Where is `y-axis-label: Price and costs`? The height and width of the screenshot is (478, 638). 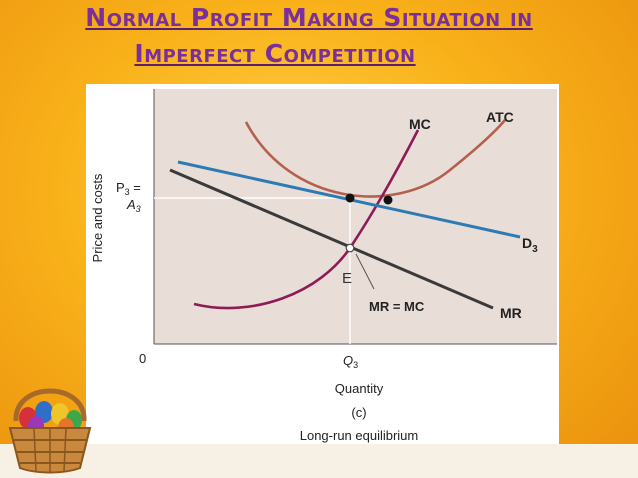
y-axis-label: Price and costs is located at coordinates (97, 217).